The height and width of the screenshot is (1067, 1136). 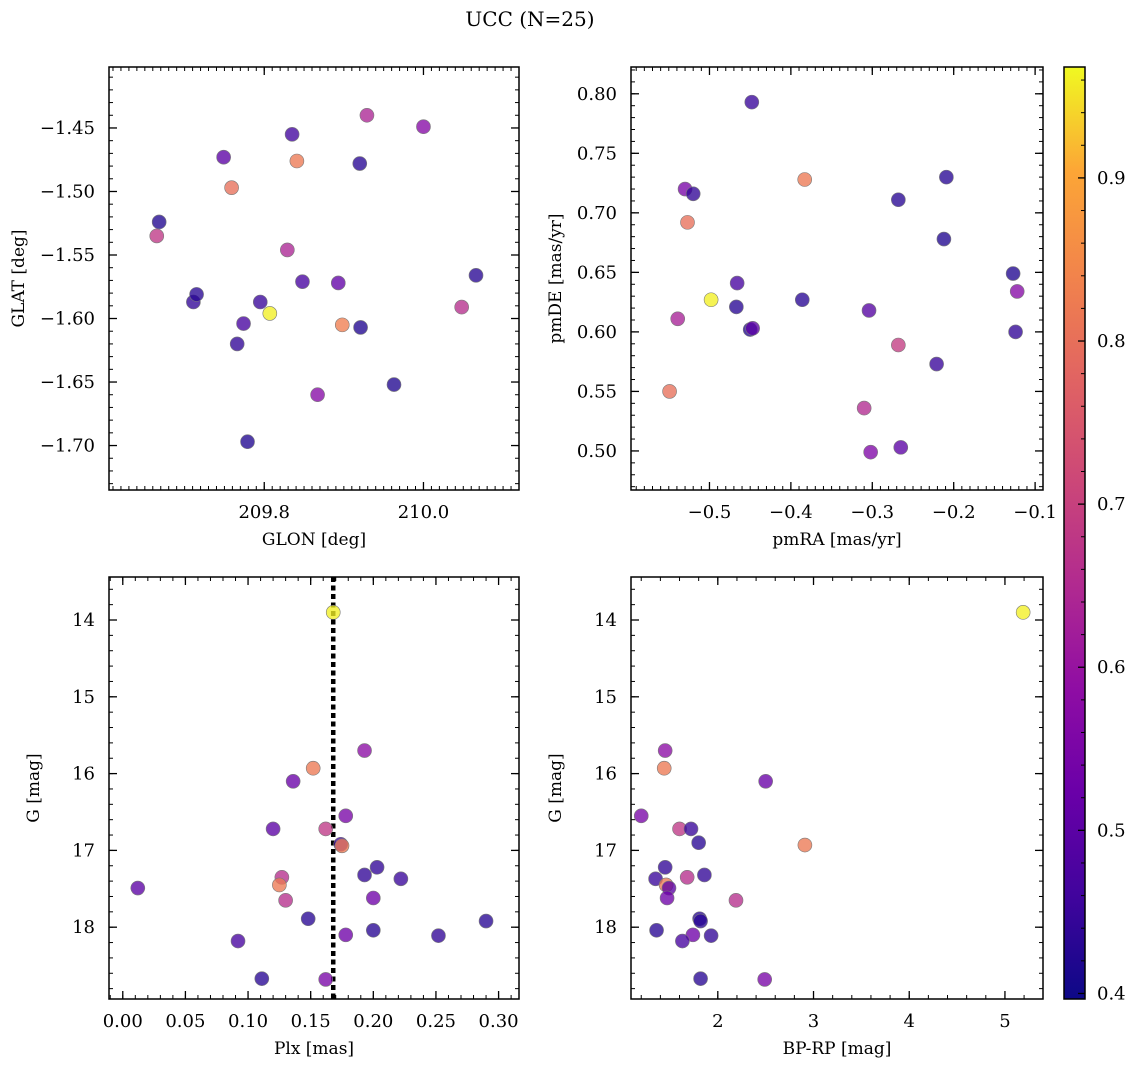 I want to click on colorbar-tick-label: 0.6, so click(x=1111, y=667).